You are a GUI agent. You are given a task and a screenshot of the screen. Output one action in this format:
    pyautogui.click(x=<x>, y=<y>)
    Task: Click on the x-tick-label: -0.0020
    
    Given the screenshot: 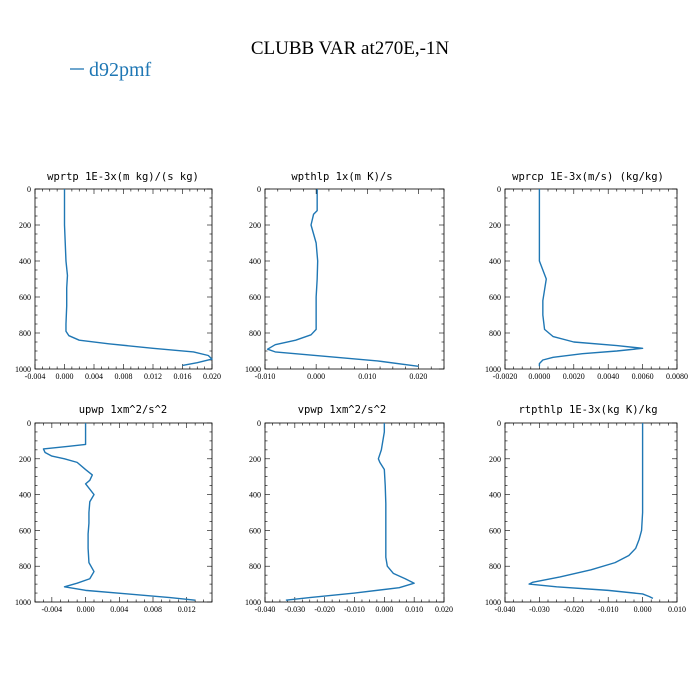 What is the action you would take?
    pyautogui.click(x=505, y=376)
    